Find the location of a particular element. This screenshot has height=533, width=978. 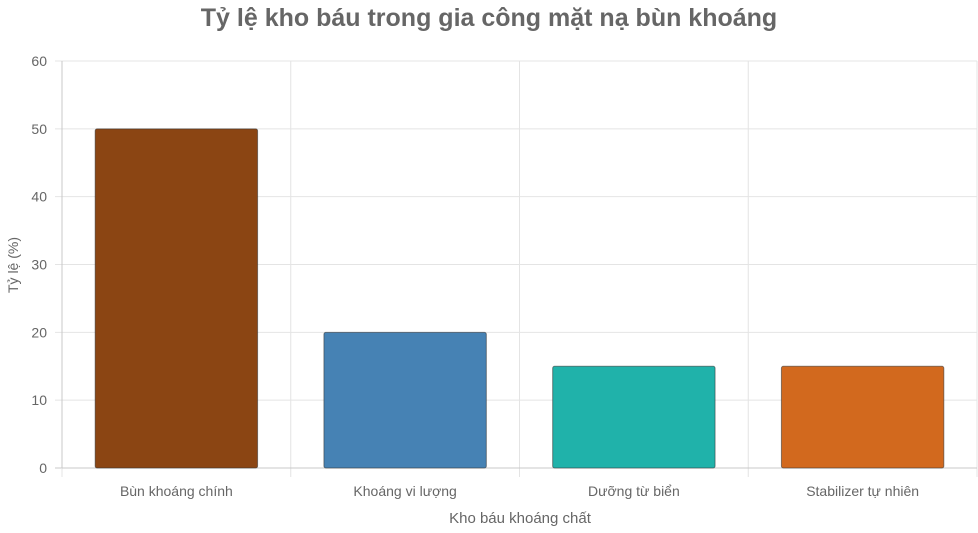

x-tick-label: Khoáng vi lượng is located at coordinates (404, 491).